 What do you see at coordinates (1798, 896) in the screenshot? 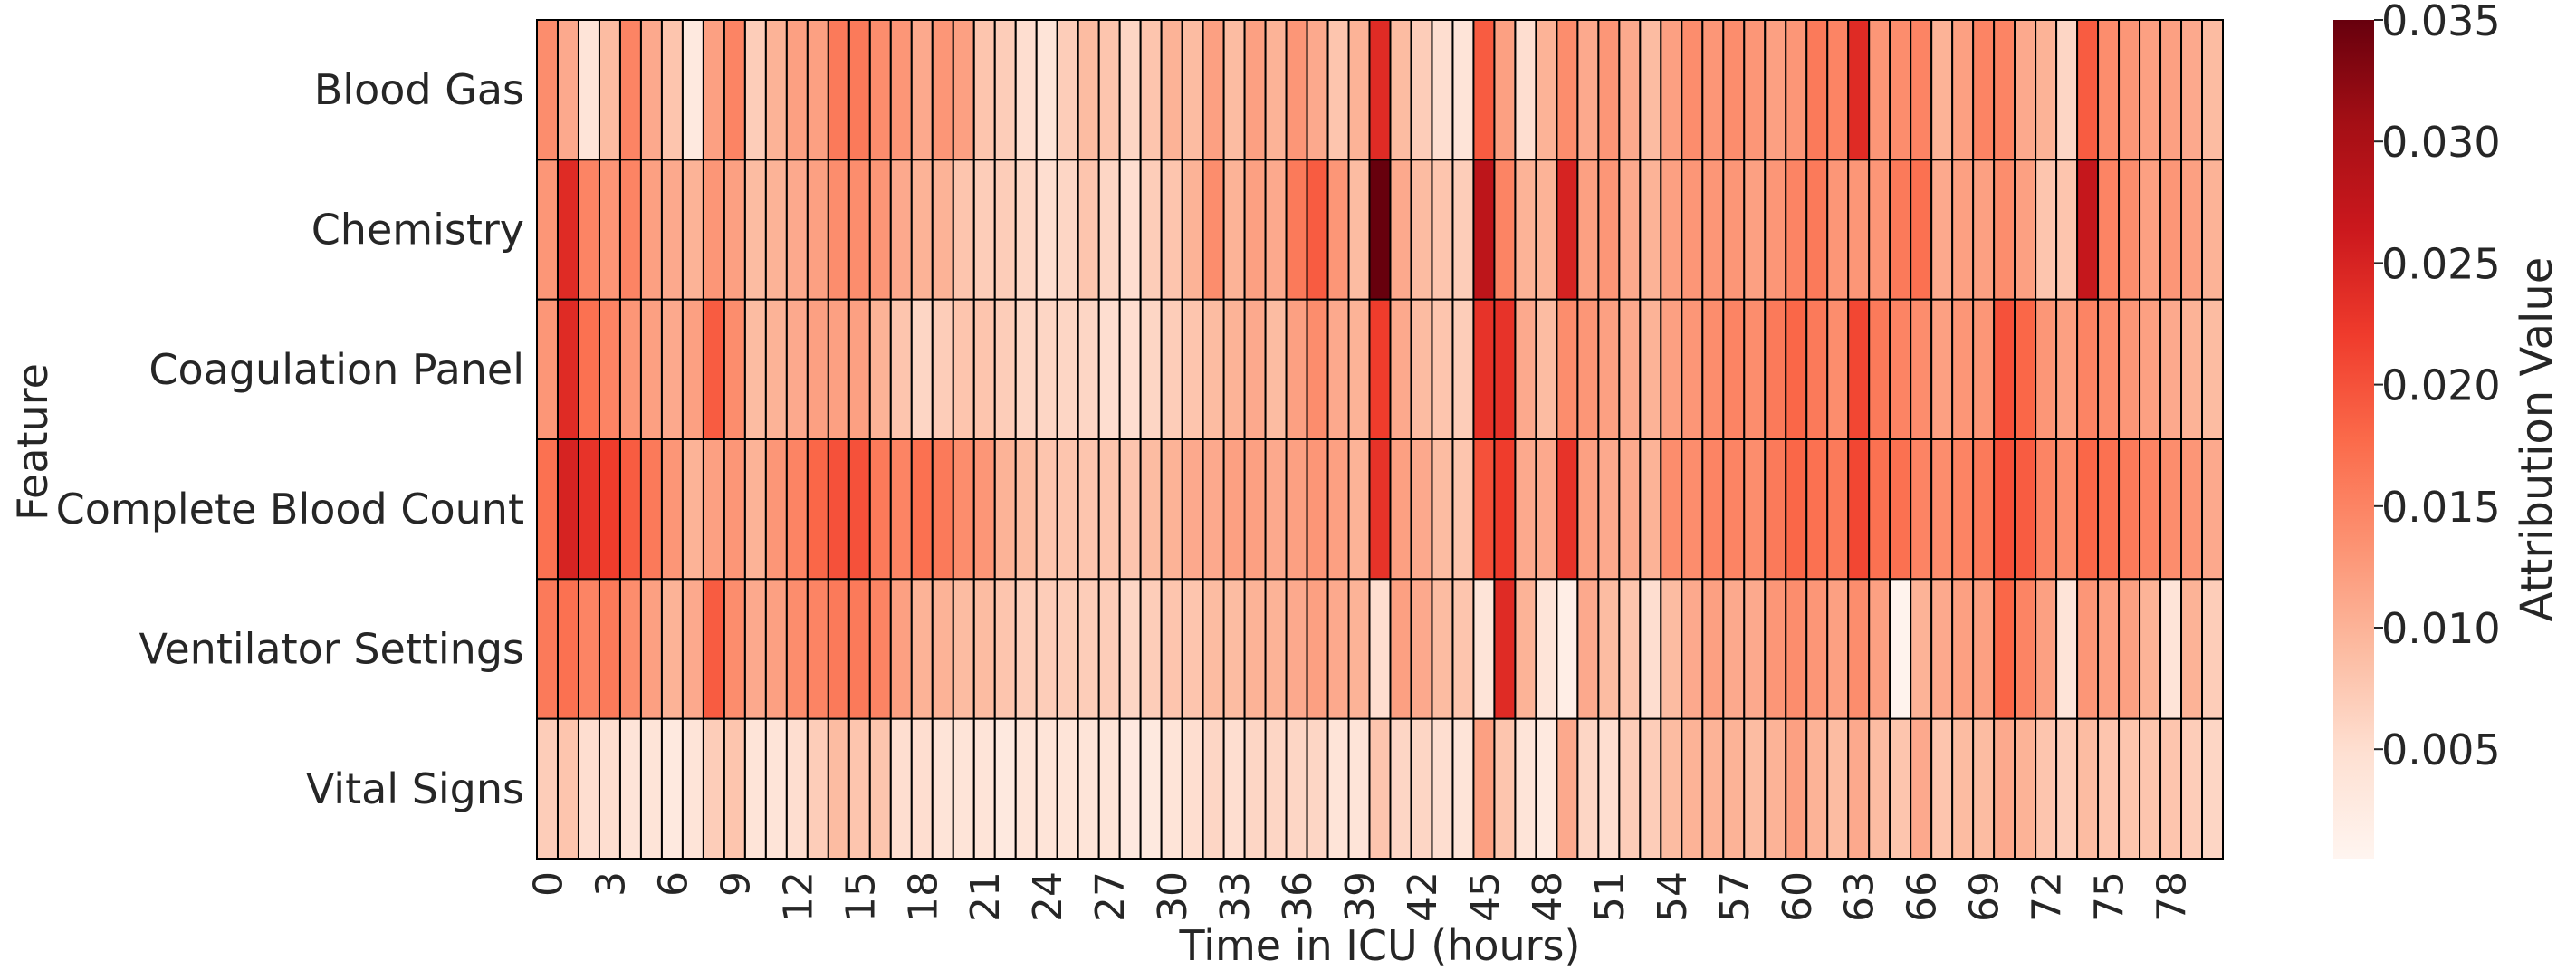
I see `x-tick-label: 60` at bounding box center [1798, 896].